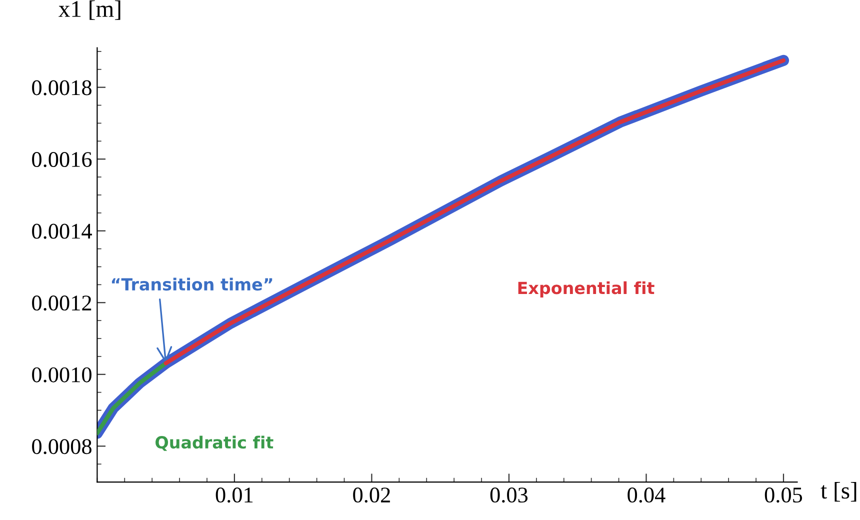 This screenshot has height=520, width=860. What do you see at coordinates (838, 492) in the screenshot?
I see `x-axis-title: t [s]` at bounding box center [838, 492].